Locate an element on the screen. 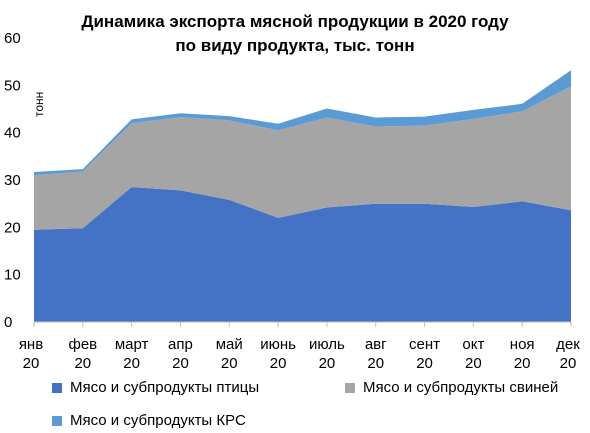 The height and width of the screenshot is (433, 590). legend-label-pork: Мясо и субпродукты свиней is located at coordinates (461, 387).